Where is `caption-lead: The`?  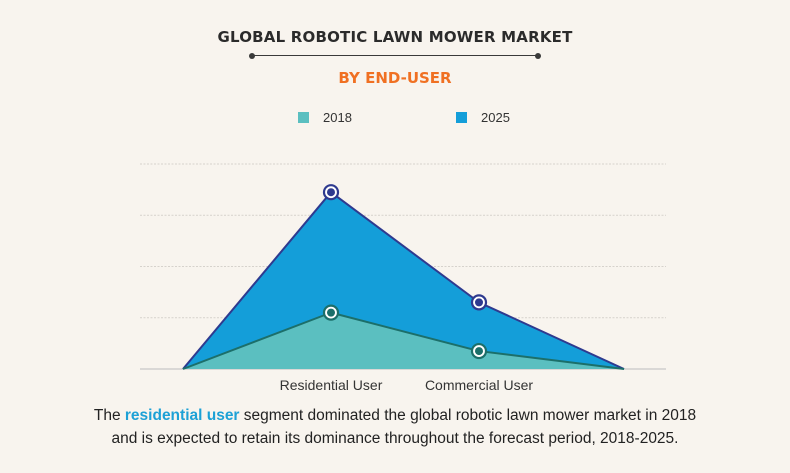
caption-lead: The is located at coordinates (109, 415).